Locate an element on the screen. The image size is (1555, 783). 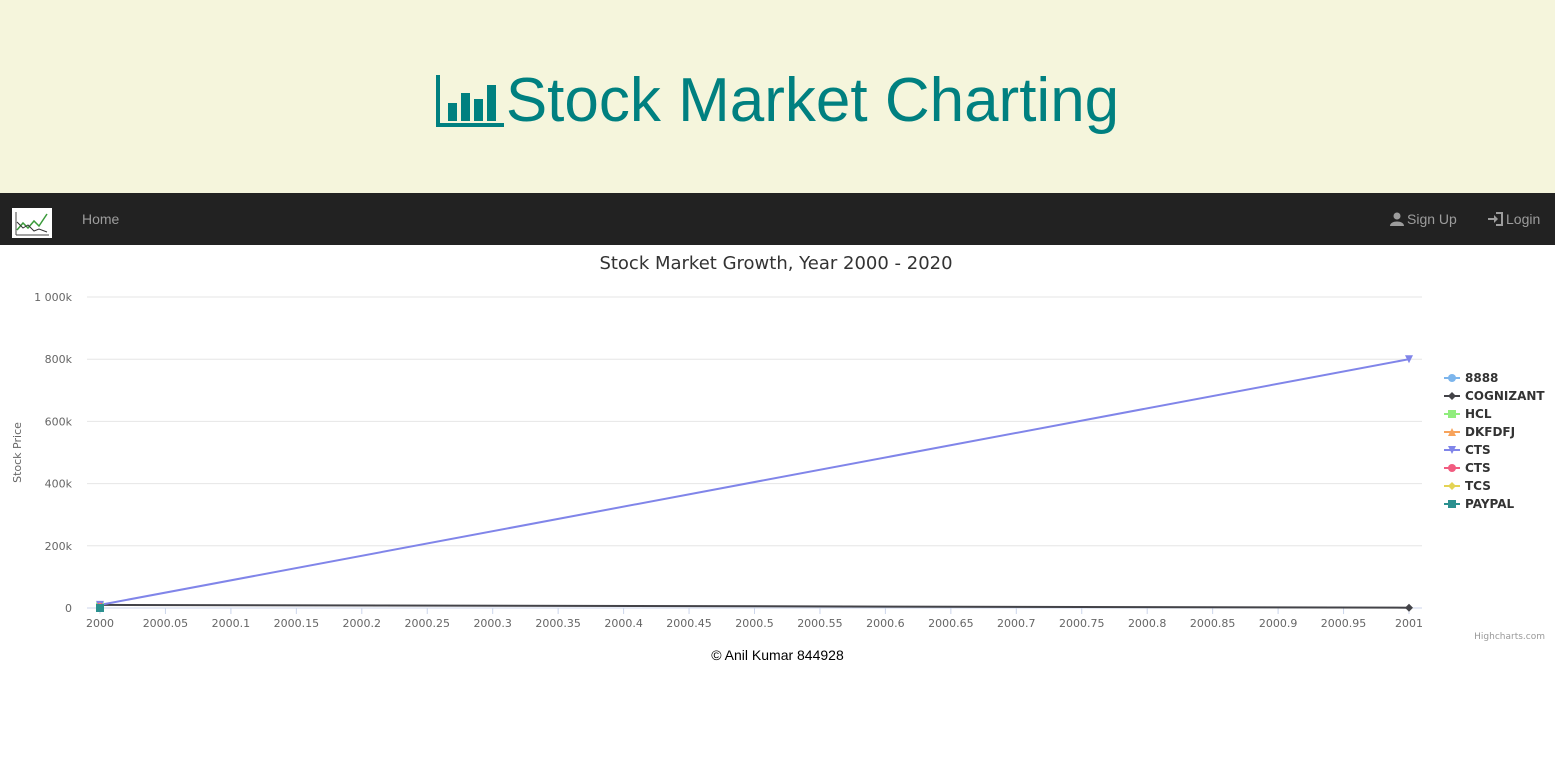
y-tick-label: 400k is located at coordinates (59, 484).